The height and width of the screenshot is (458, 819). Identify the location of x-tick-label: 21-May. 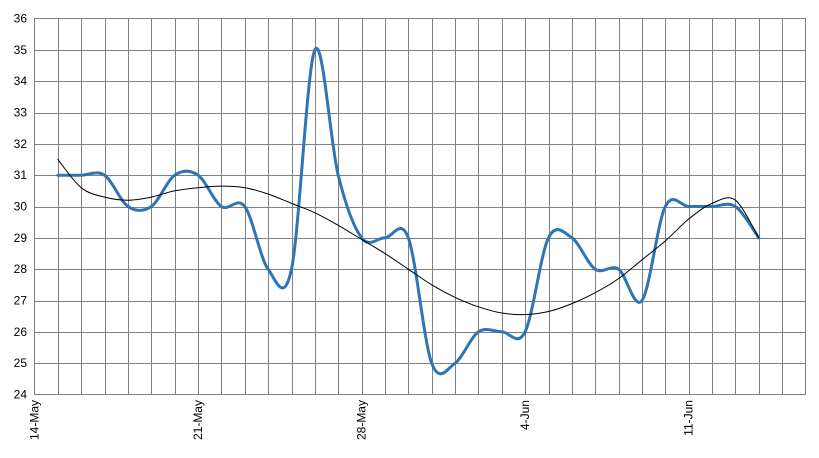
(198, 420).